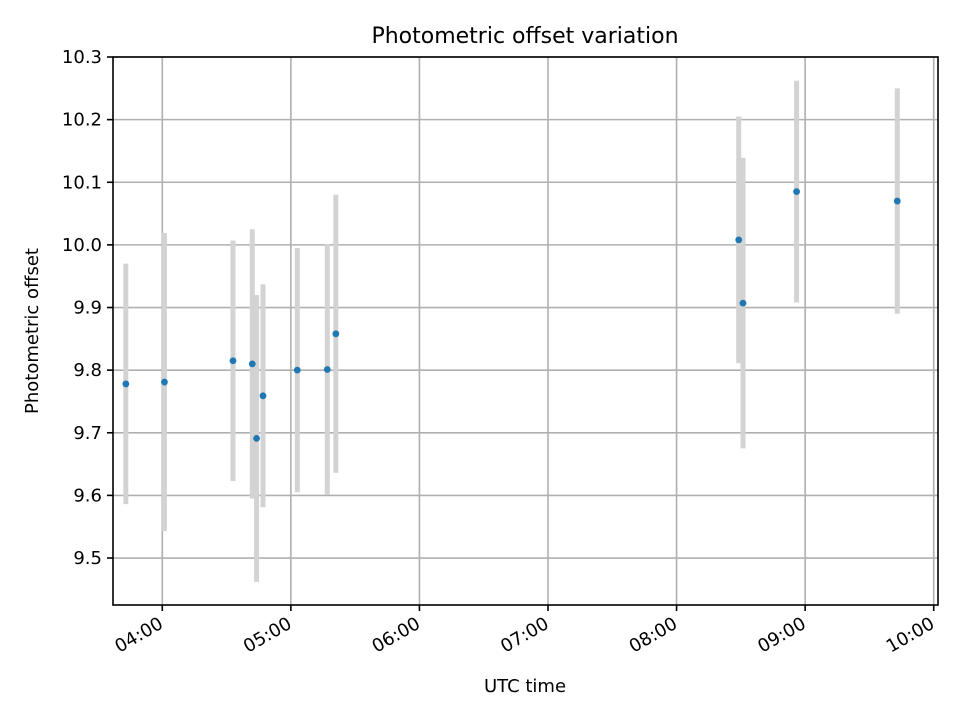 This screenshot has width=960, height=720. What do you see at coordinates (524, 635) in the screenshot?
I see `x-tick-label: 07:00` at bounding box center [524, 635].